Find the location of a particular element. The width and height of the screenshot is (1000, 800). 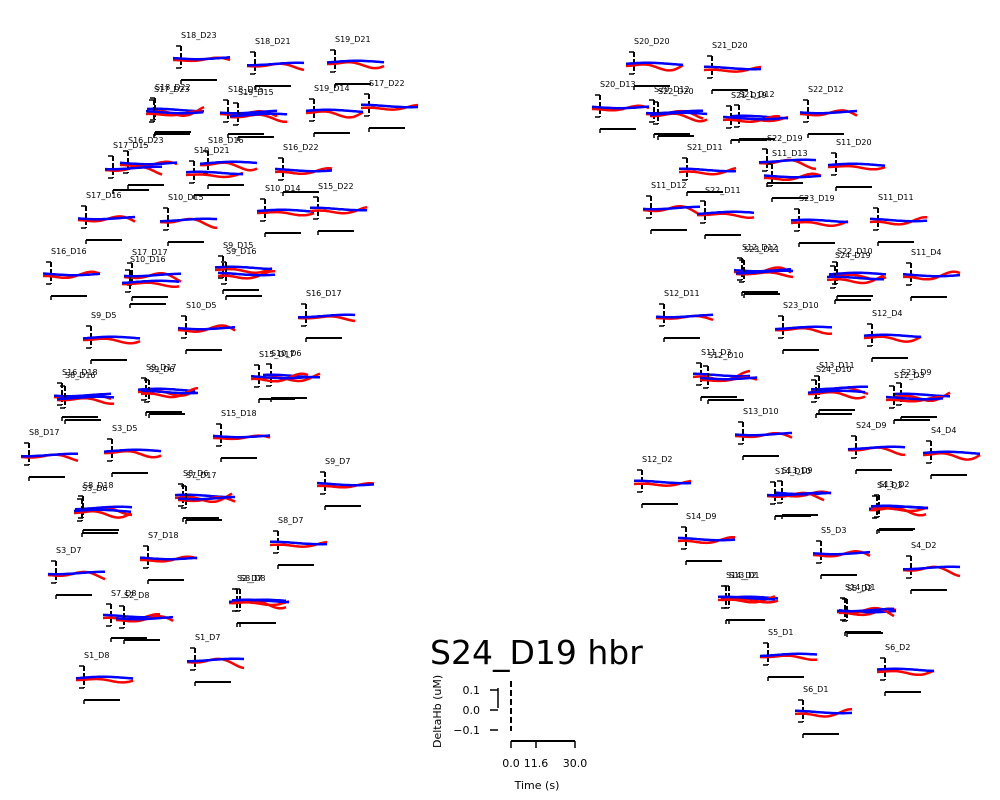

channel-s23-d10: S23_D10 is located at coordinates (803, 327).